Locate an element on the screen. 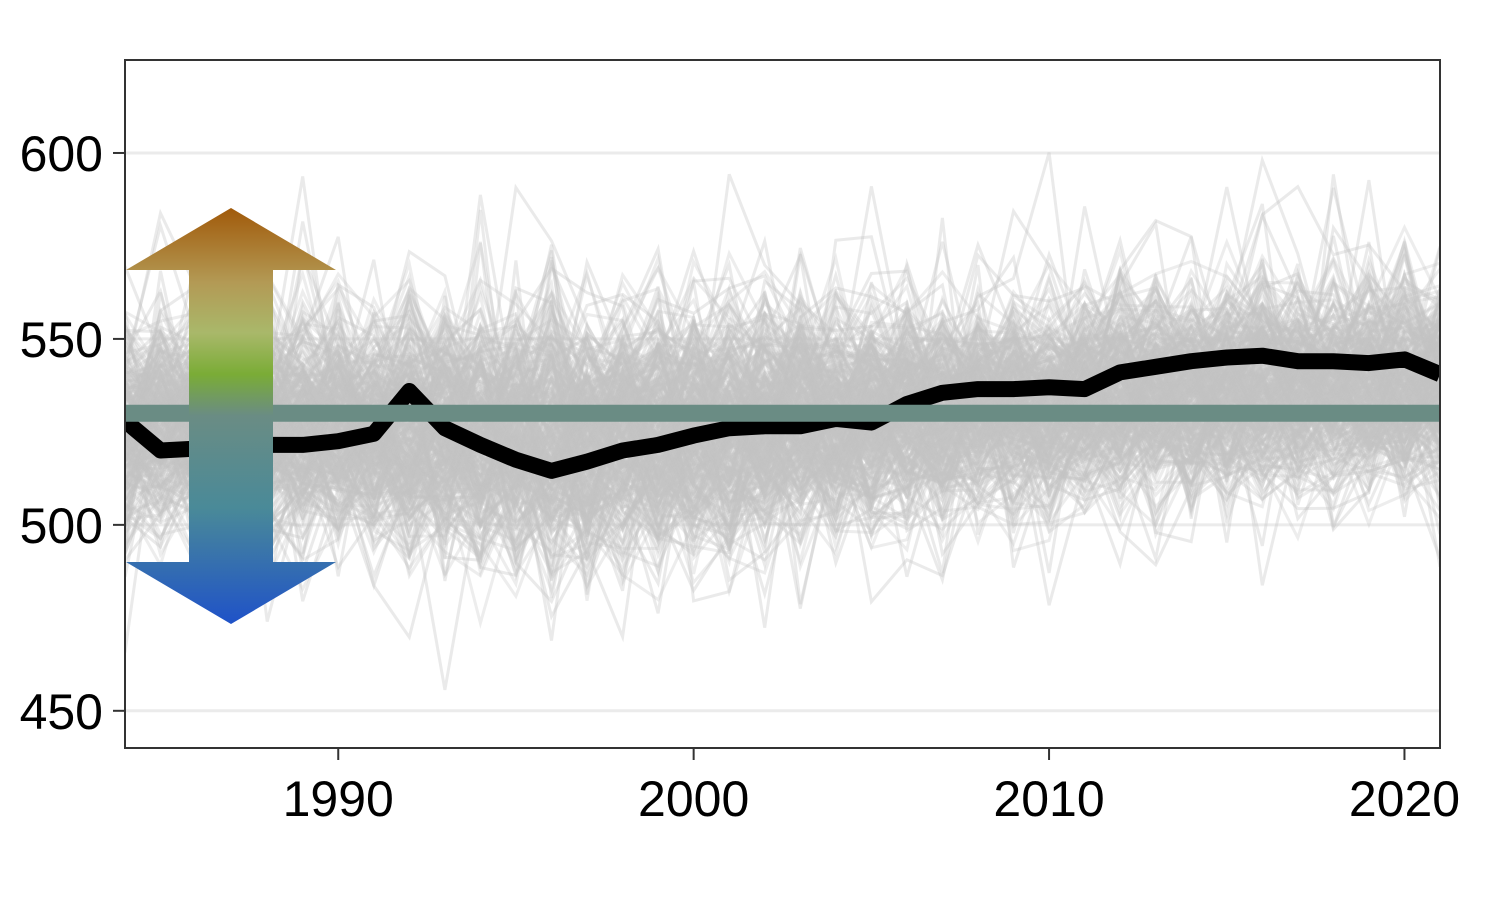  x-tick-label: 2010 is located at coordinates (1048, 799).